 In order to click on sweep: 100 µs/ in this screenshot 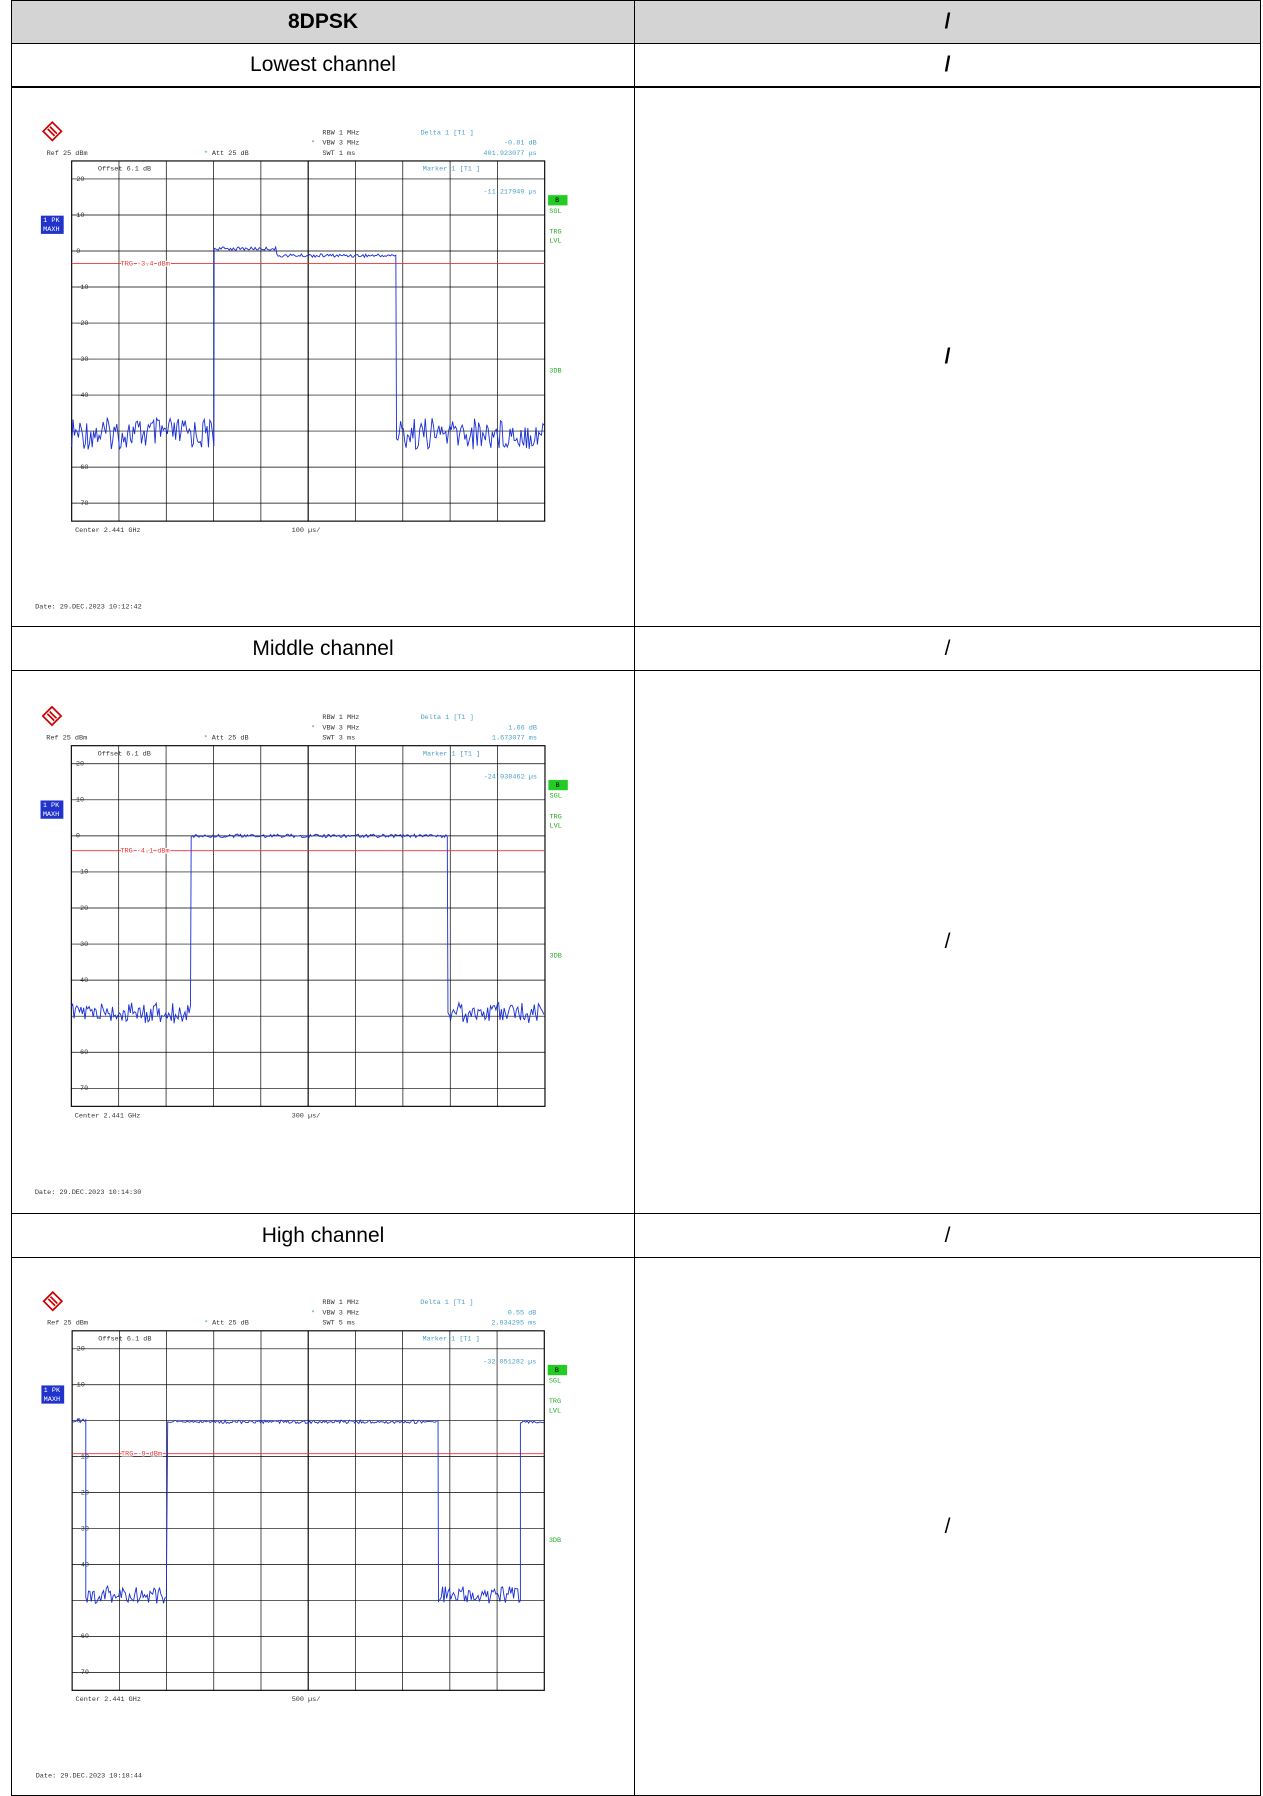, I will do `click(306, 531)`.